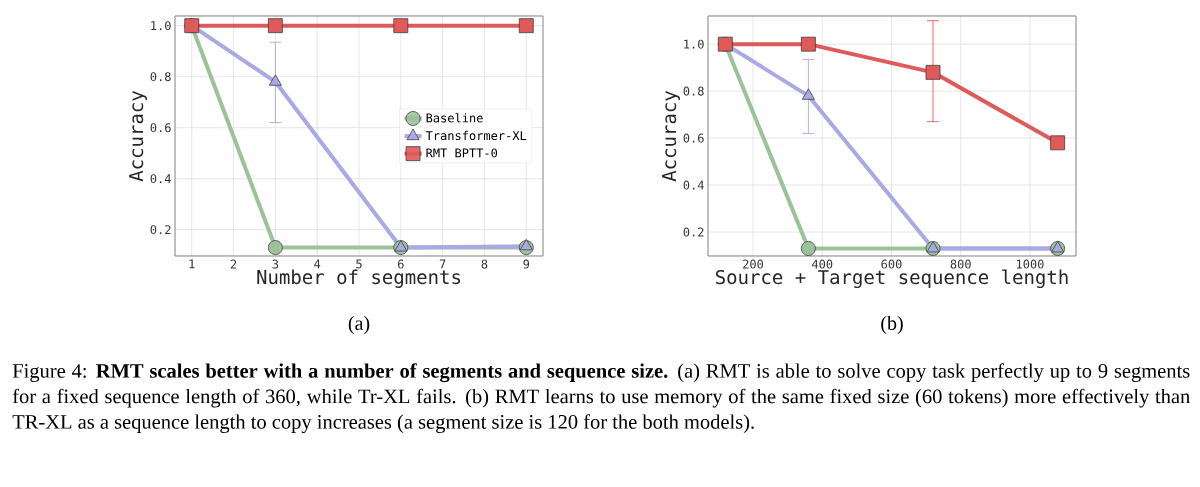  I want to click on x-tick-label: 600, so click(891, 264).